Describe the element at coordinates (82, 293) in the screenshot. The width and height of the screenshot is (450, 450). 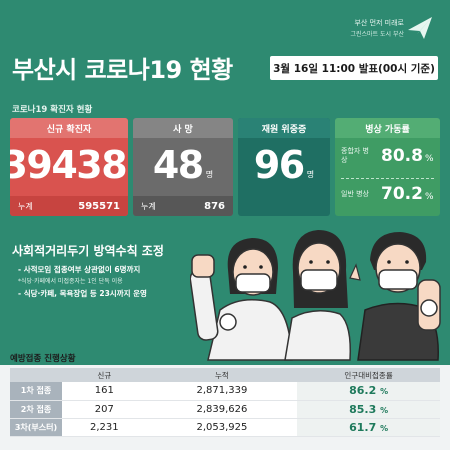
I see `measure-item: - 식당·카페, 목욕장업 등 23시까지 운영` at that location.